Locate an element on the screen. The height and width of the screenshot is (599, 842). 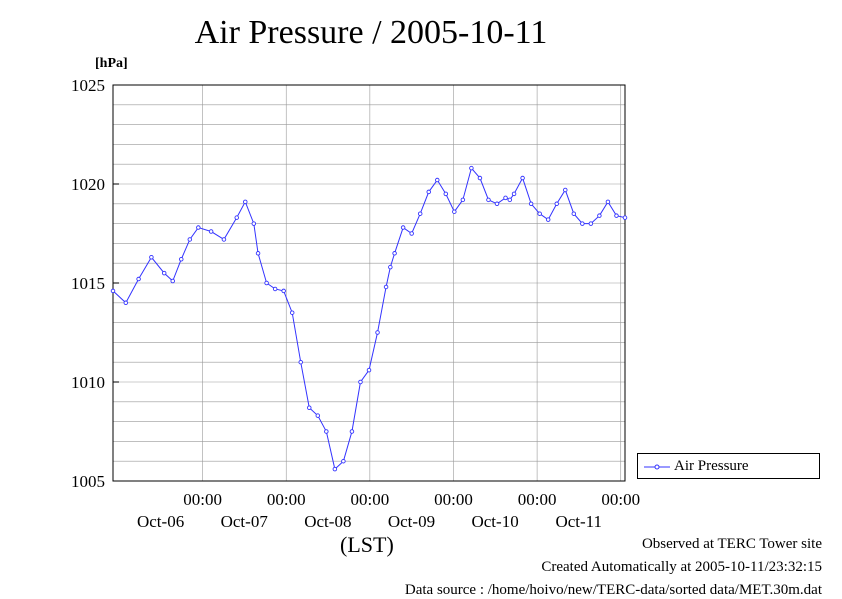
y-tick-label: 1025 is located at coordinates (88, 85).